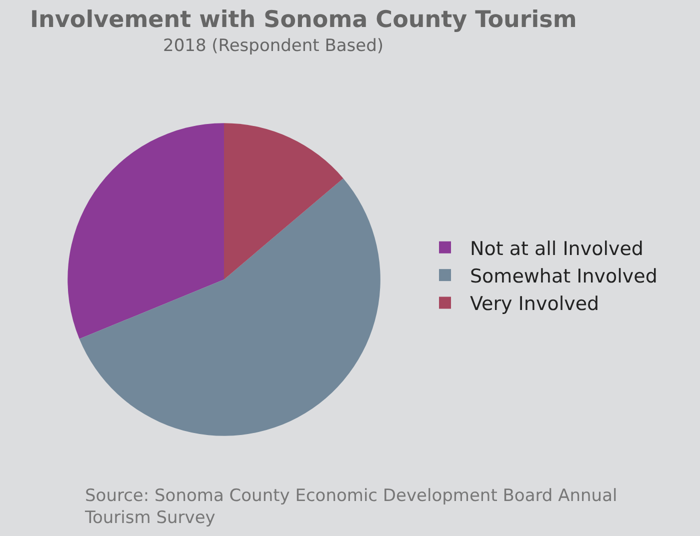 This screenshot has width=700, height=536. I want to click on chart-title: Involvement with Sonoma County Tourism, so click(303, 20).